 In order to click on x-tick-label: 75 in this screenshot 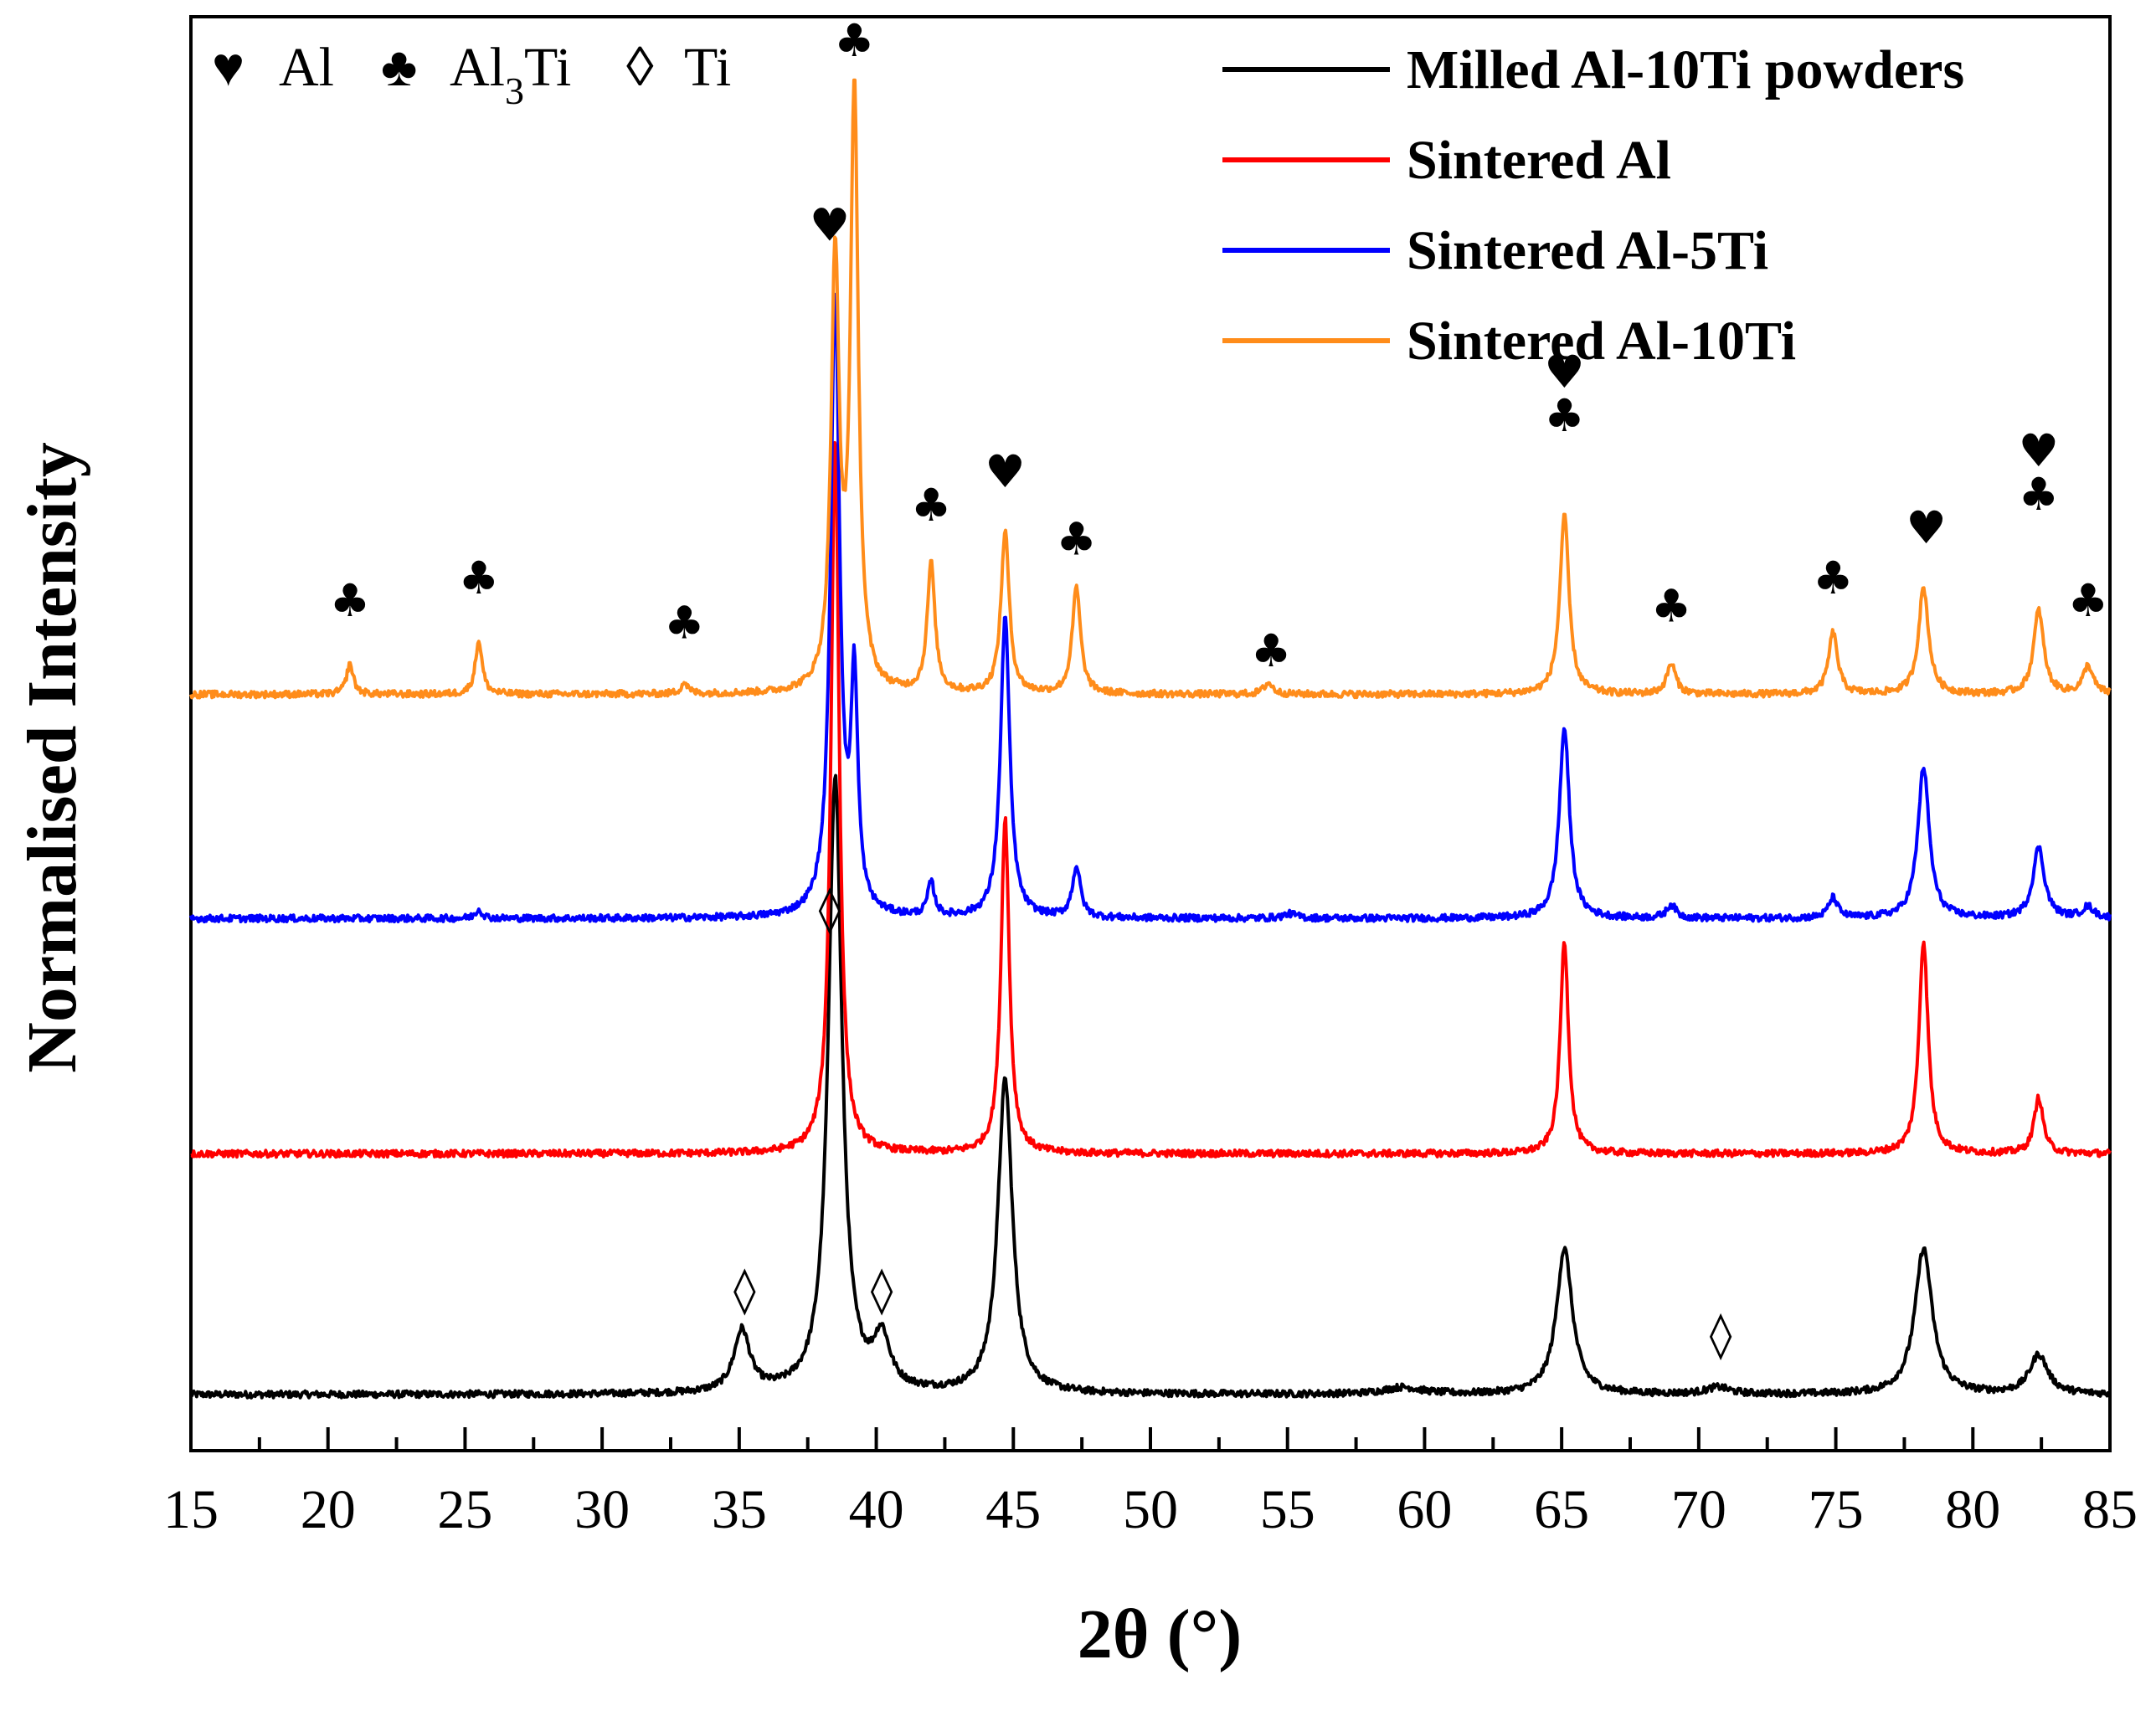, I will do `click(1836, 1509)`.